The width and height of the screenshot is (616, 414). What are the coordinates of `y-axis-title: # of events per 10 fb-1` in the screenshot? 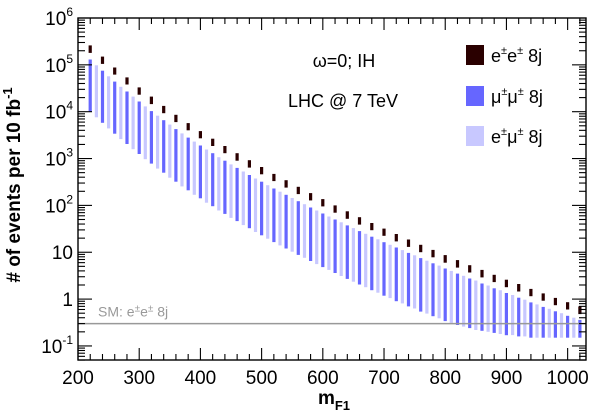 It's located at (12, 184).